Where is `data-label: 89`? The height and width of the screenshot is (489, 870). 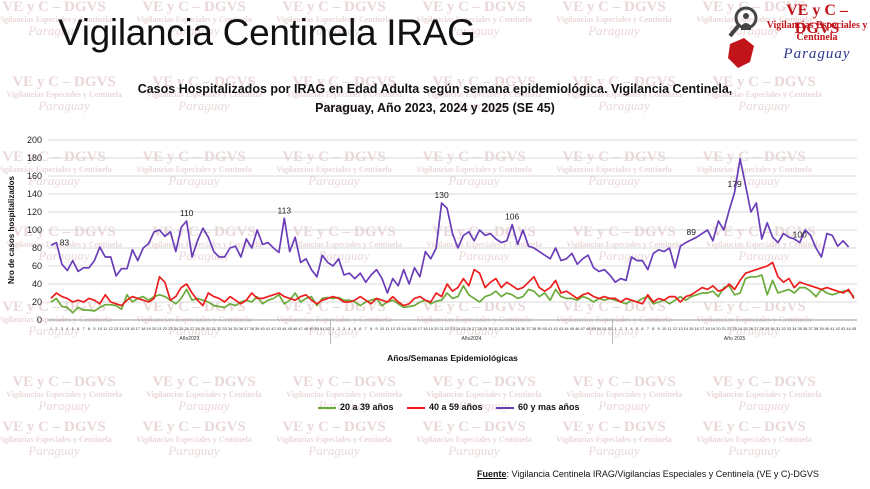
data-label: 89 is located at coordinates (691, 232).